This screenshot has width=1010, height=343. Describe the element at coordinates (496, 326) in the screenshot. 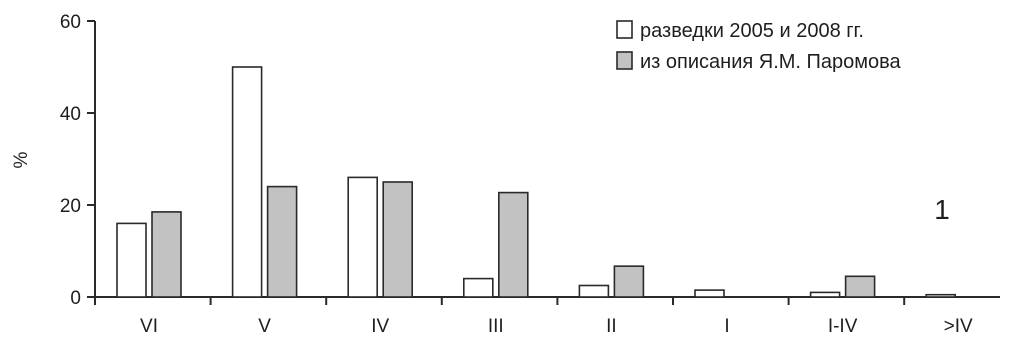

I see `x-tick-label: III` at that location.